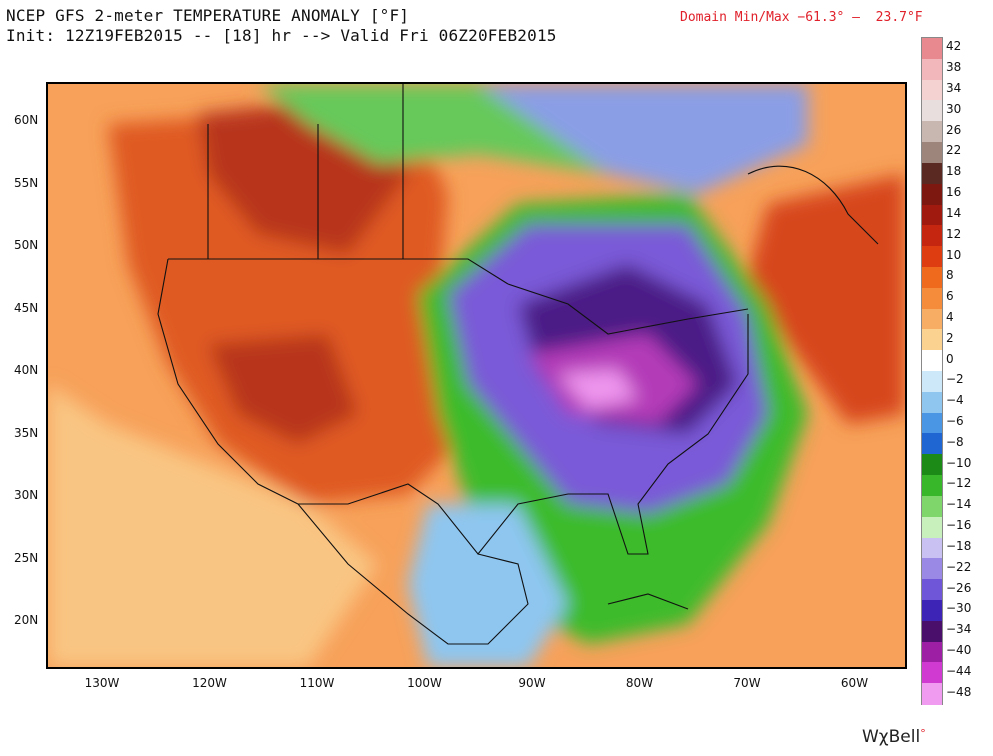 The image size is (993, 756). I want to click on lat-tick-label: 40N, so click(26, 370).